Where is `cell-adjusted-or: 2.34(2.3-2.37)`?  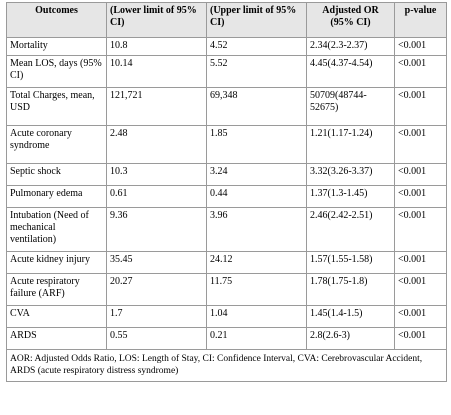
cell-adjusted-or: 2.34(2.3-2.37) is located at coordinates (350, 46).